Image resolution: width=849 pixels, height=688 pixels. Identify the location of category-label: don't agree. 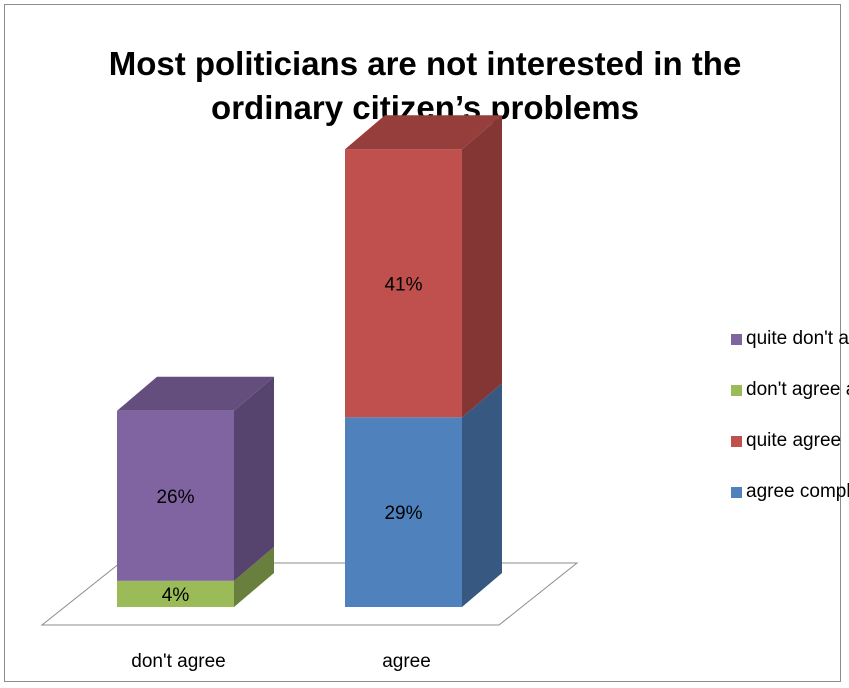
(178, 661).